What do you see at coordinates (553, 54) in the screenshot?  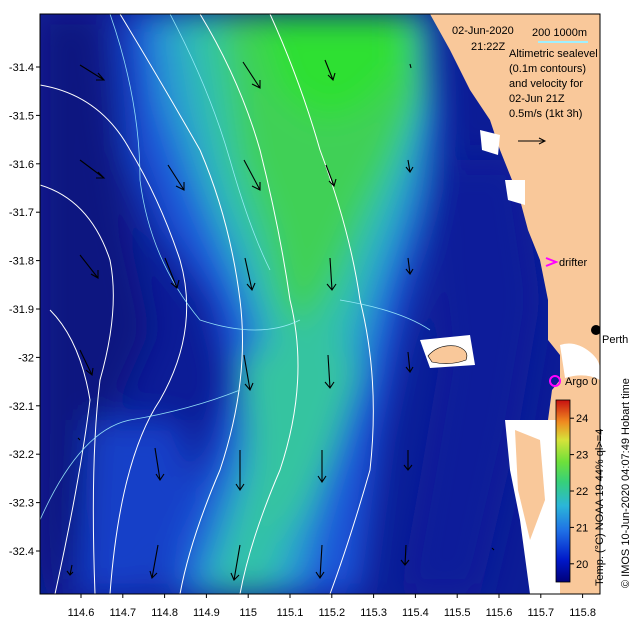 I see `legend-line-1: Altimetric sealevel` at bounding box center [553, 54].